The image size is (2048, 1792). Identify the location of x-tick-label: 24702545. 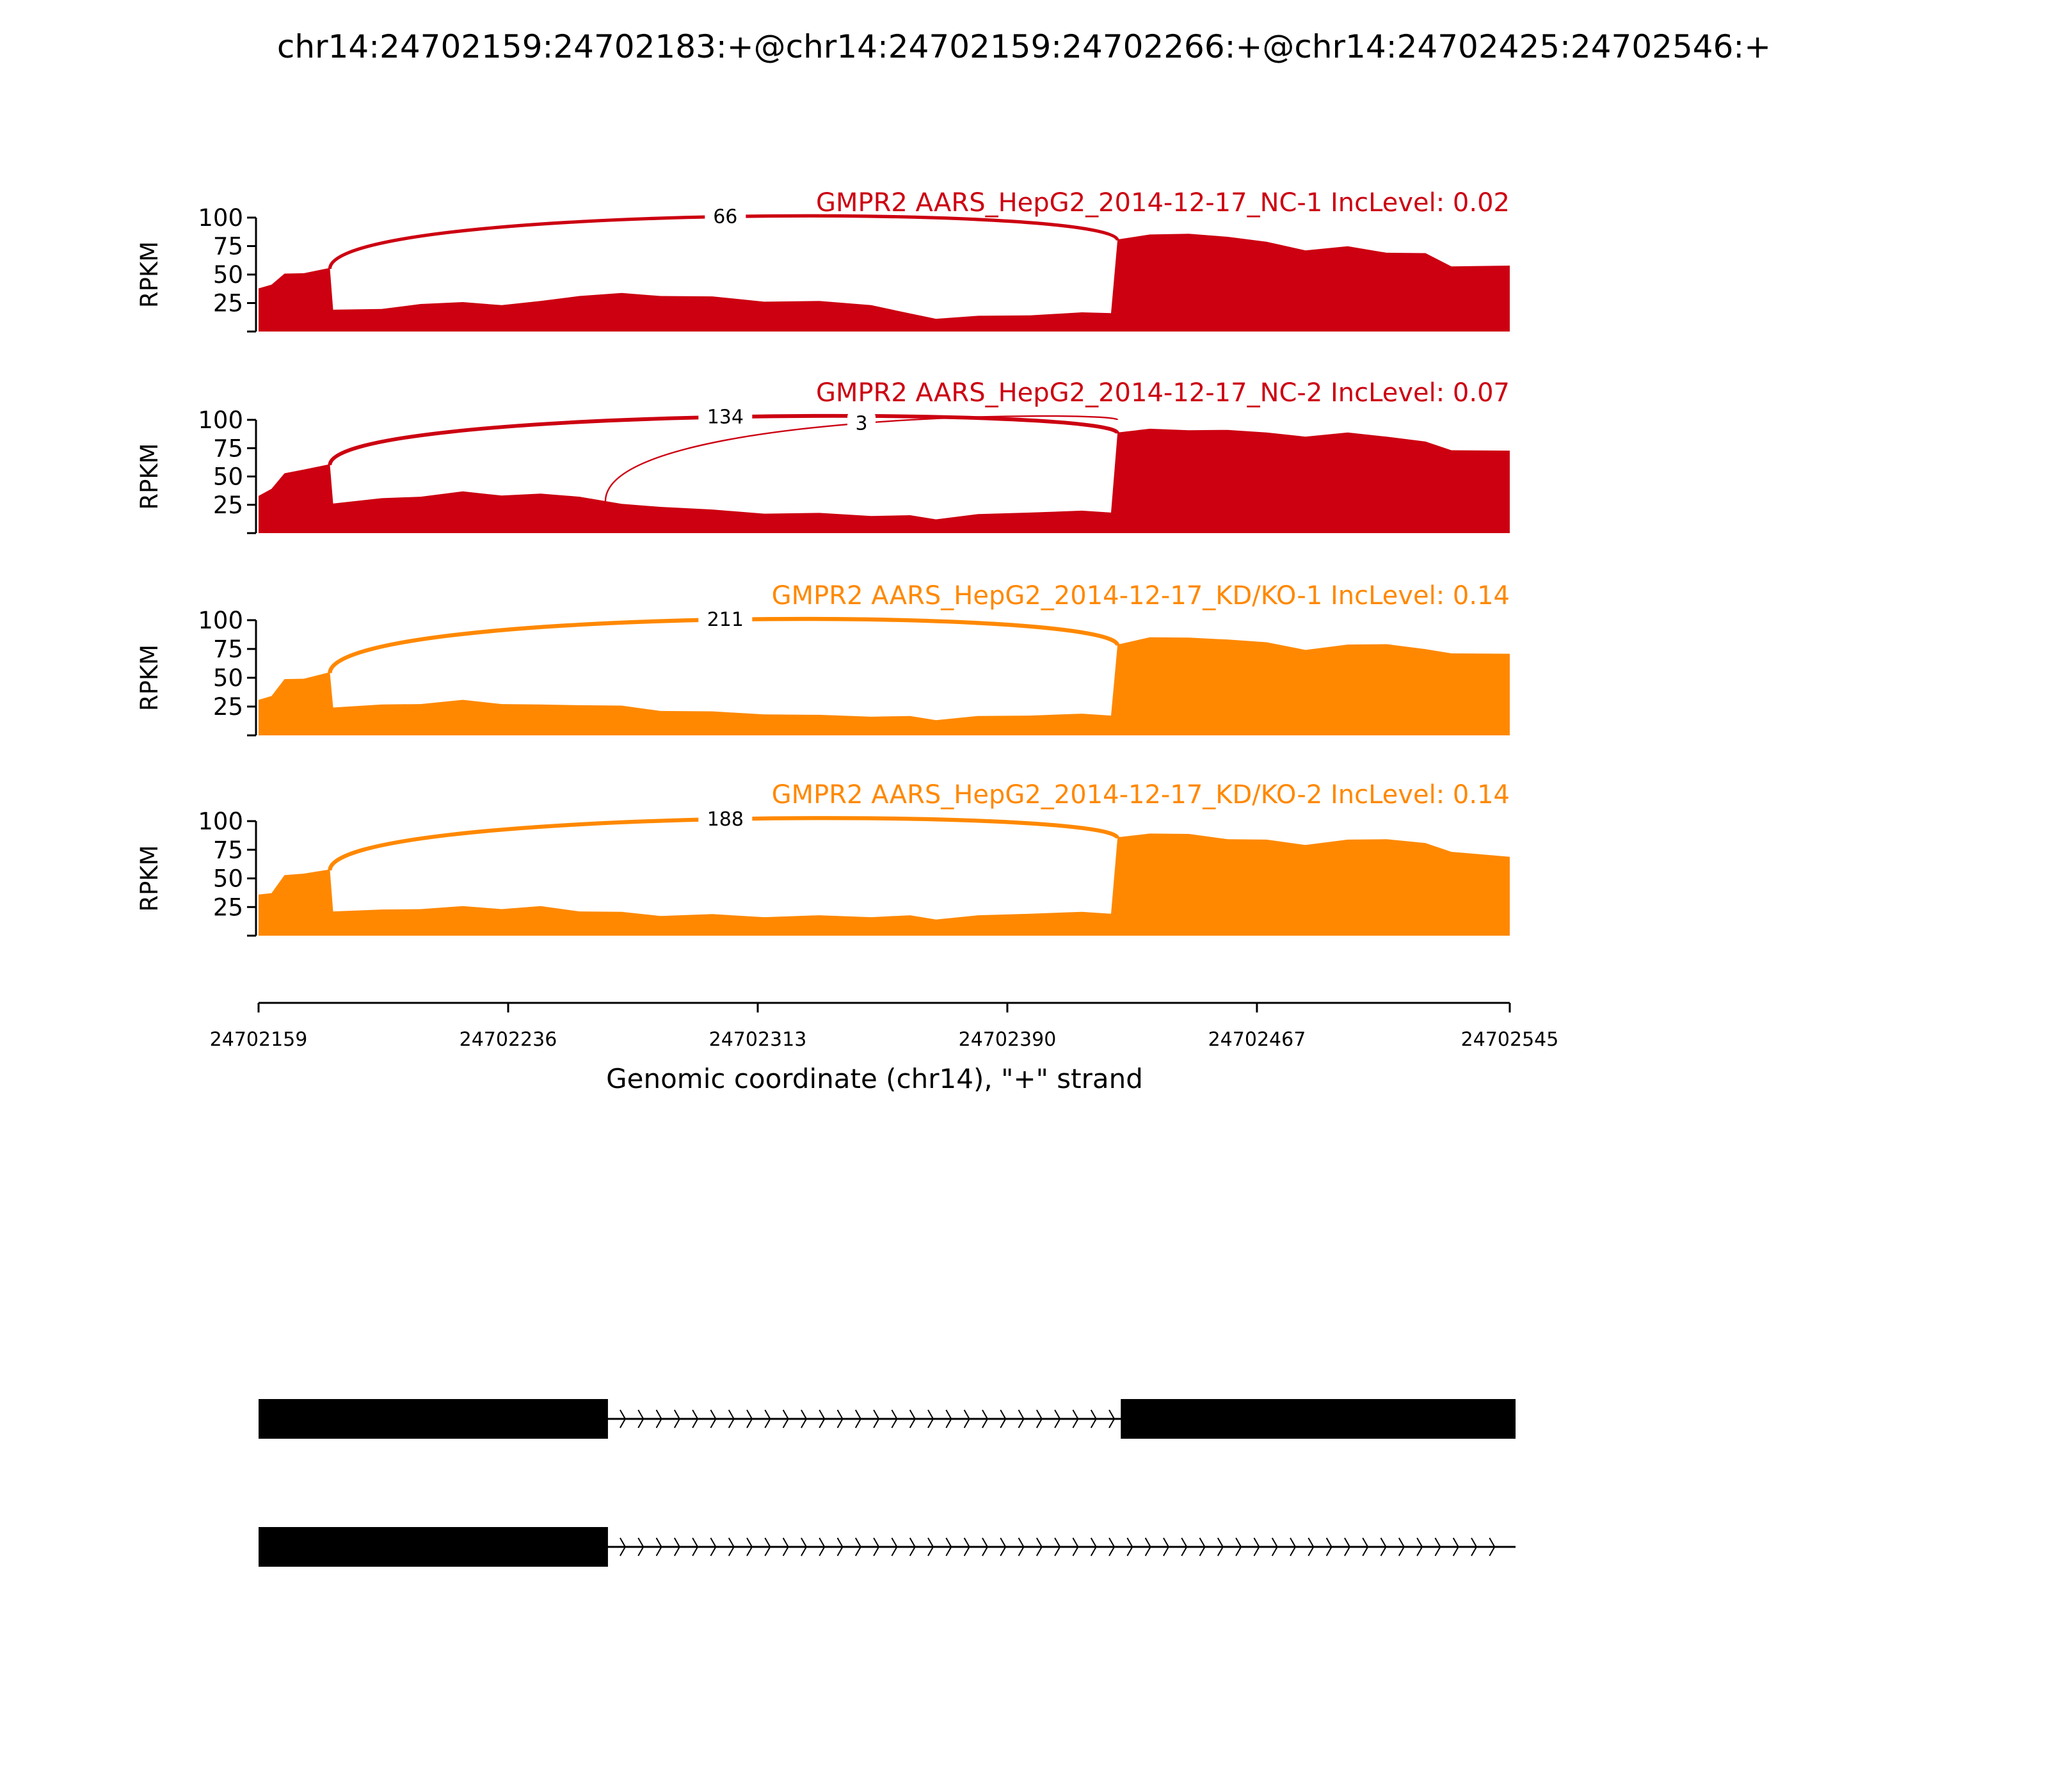
(1510, 1039).